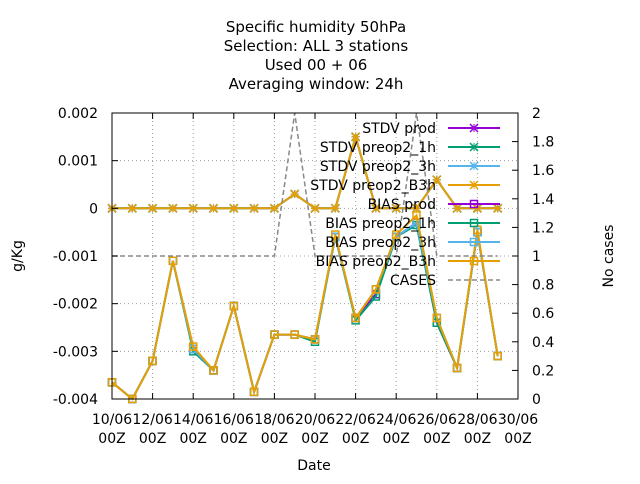 The image size is (640, 484). Describe the element at coordinates (75, 305) in the screenshot. I see `y-tick-label: -0.002` at that location.